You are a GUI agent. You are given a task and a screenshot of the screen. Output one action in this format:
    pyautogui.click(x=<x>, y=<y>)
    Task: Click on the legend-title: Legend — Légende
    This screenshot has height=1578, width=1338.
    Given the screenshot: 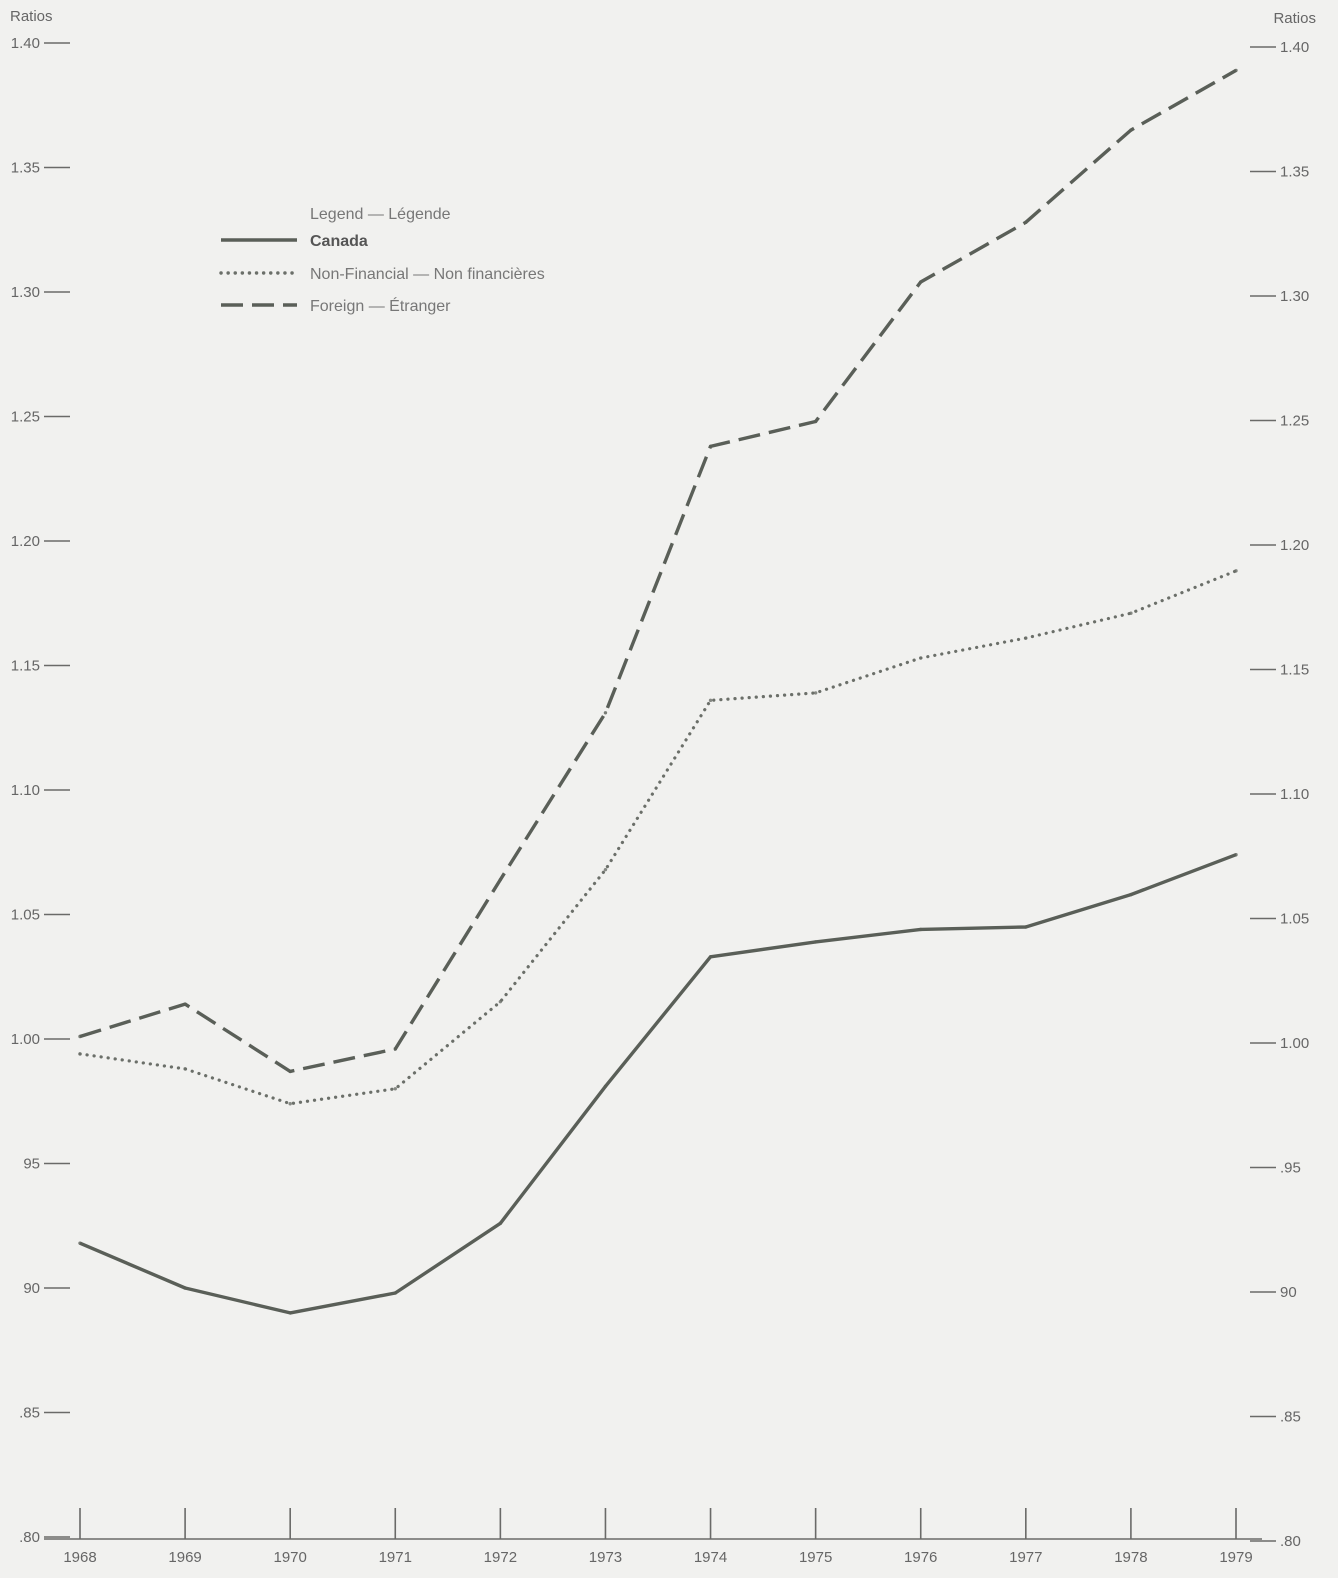 What is the action you would take?
    pyautogui.click(x=380, y=214)
    